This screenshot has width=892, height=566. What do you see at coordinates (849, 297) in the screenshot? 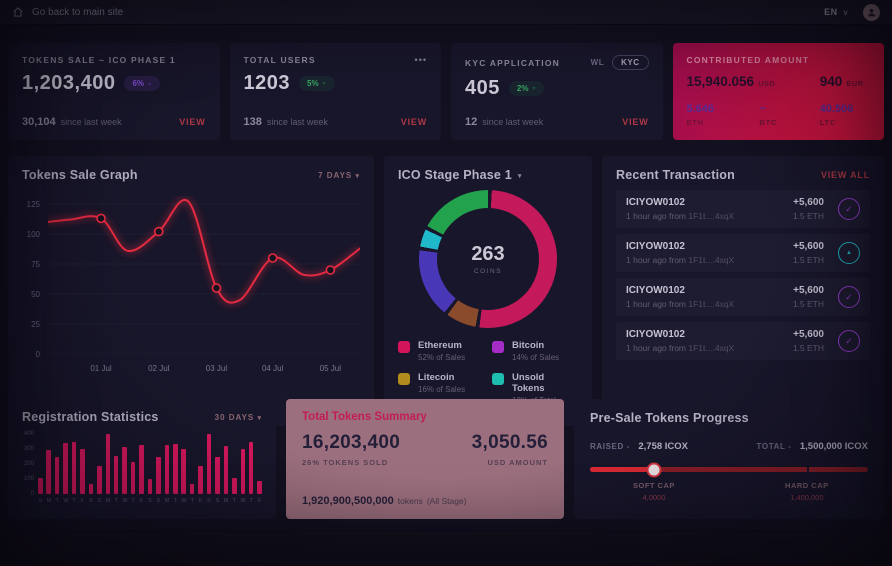
I see `check-icon: ✓` at bounding box center [849, 297].